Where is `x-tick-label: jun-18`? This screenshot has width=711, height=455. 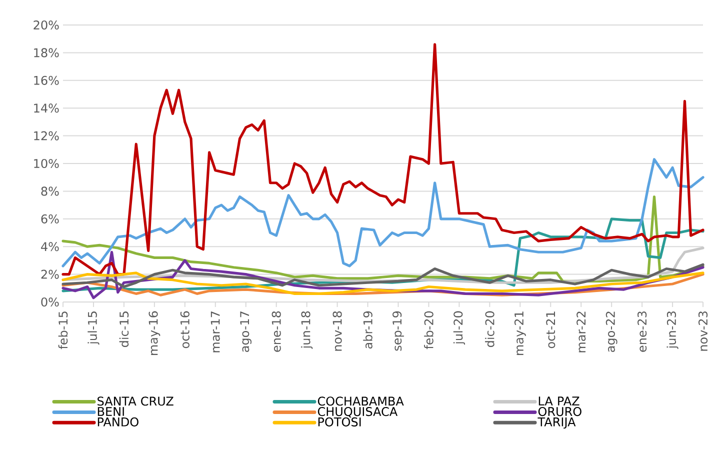 x-tick-label: jun-18 is located at coordinates (307, 330).